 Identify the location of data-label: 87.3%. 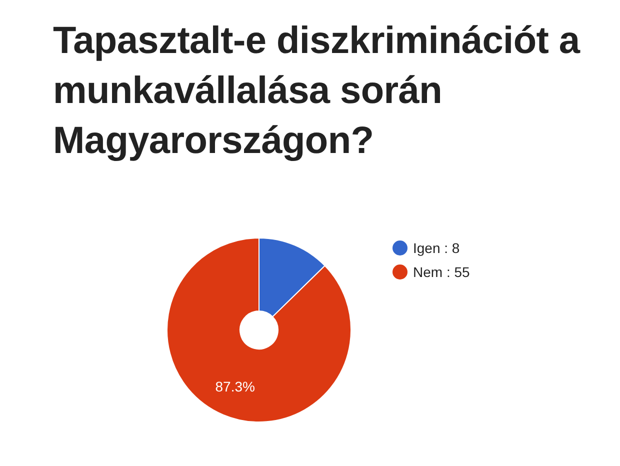
(235, 386).